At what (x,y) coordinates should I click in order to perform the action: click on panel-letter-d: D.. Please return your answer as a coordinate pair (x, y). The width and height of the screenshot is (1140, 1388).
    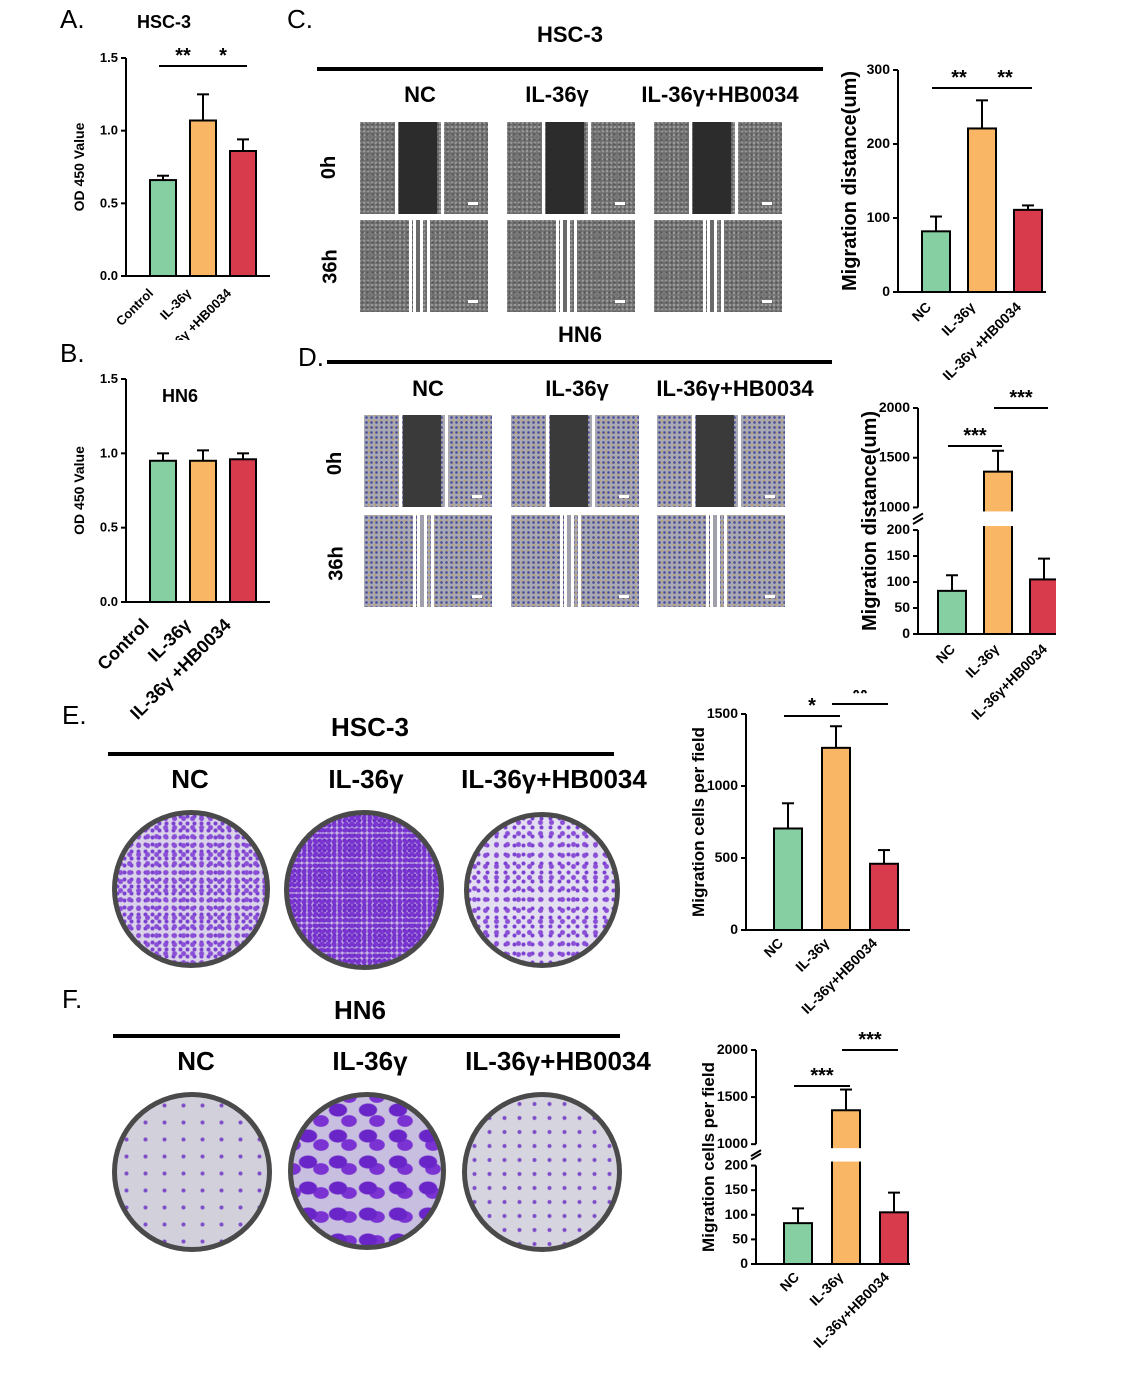
    Looking at the image, I should click on (311, 357).